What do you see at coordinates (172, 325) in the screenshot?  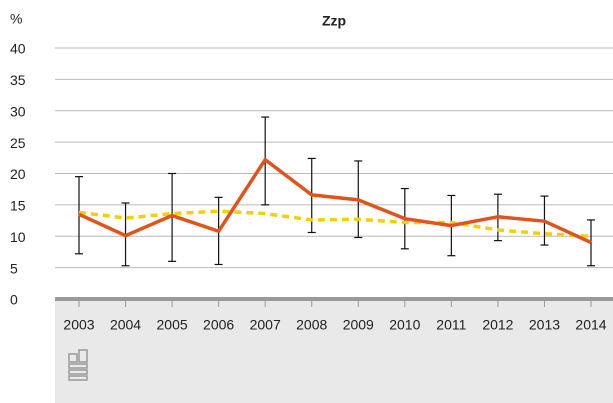 I see `x-tick-label: 2005` at bounding box center [172, 325].